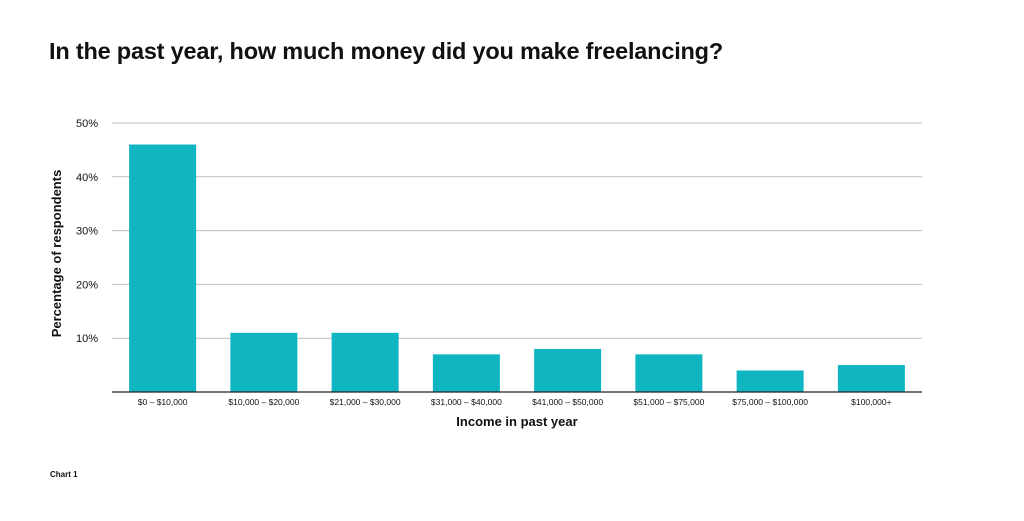  What do you see at coordinates (64, 474) in the screenshot?
I see `chart-footnote: Chart 1` at bounding box center [64, 474].